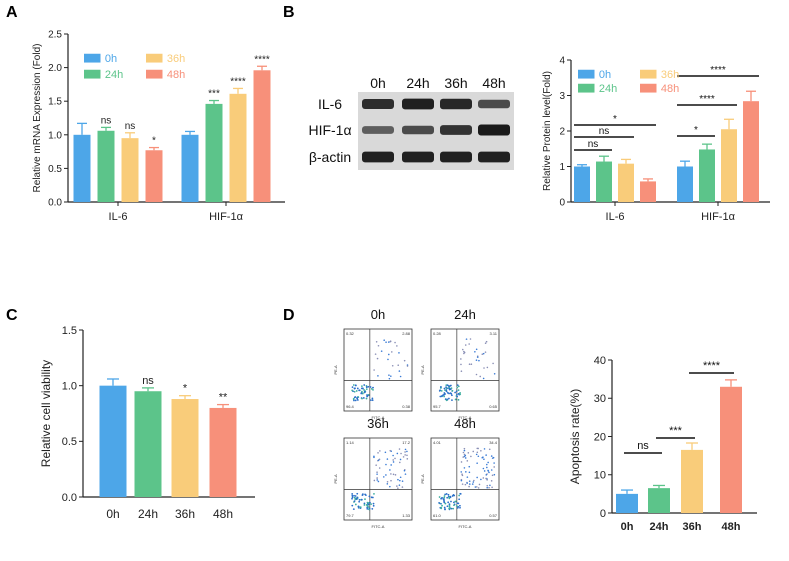  What do you see at coordinates (112, 514) in the screenshot?
I see `c-x-tick-label: 0h` at bounding box center [112, 514].